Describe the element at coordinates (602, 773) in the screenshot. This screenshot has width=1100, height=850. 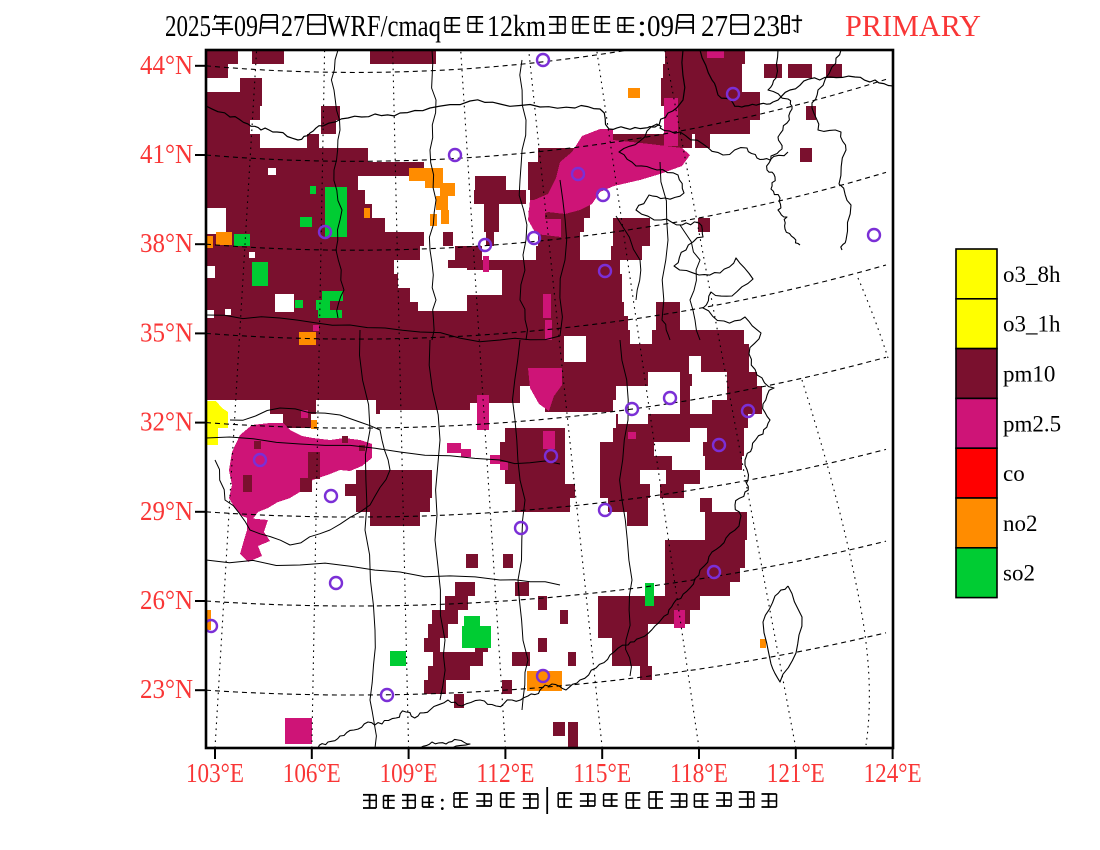
I see `svg-text: 115°E` at that location.